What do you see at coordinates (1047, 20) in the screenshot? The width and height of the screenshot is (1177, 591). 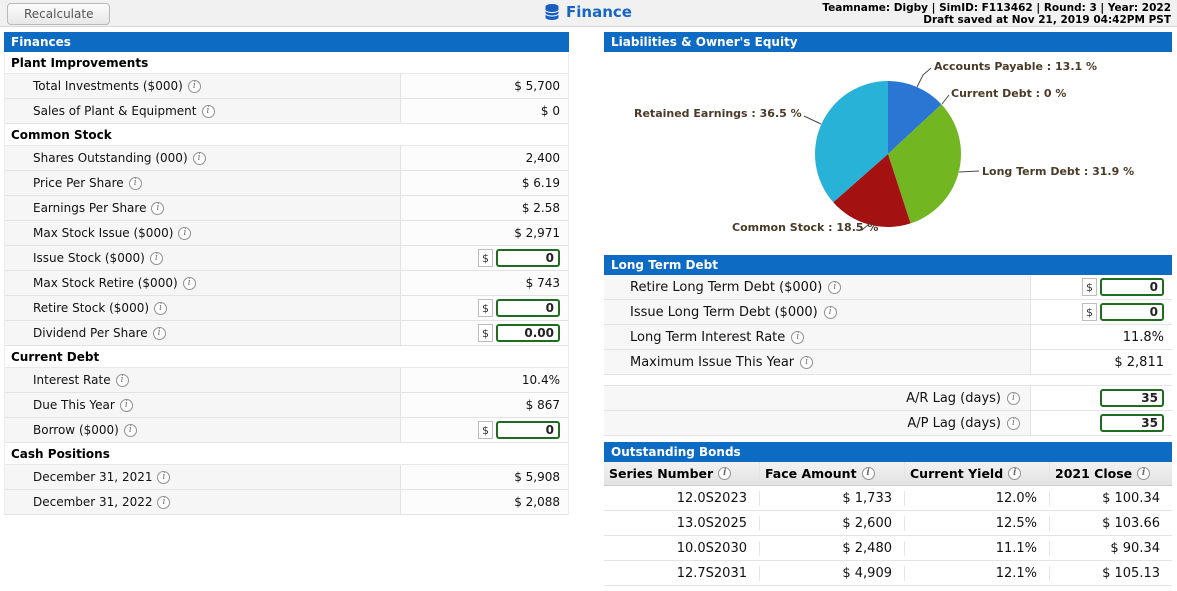 I see `draft-saved-line: Draft saved at Nov 21, 2019 04:42PM PST` at bounding box center [1047, 20].